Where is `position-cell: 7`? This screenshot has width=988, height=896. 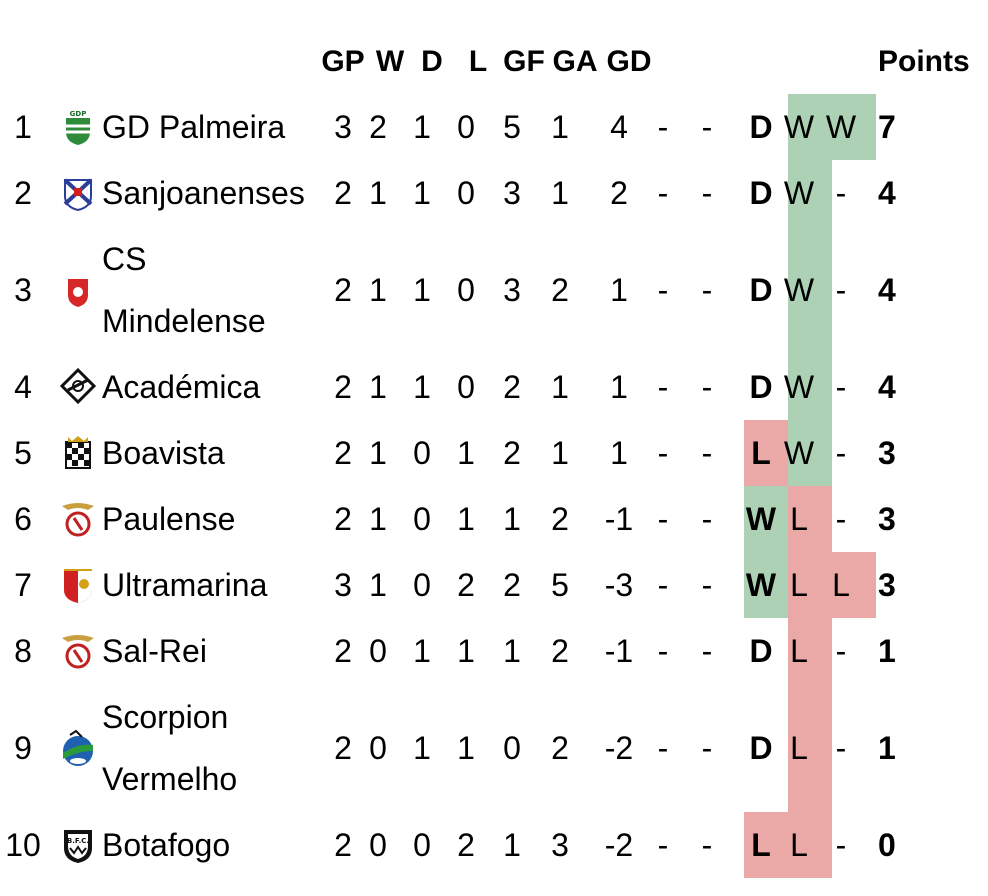
position-cell: 7 is located at coordinates (23, 584).